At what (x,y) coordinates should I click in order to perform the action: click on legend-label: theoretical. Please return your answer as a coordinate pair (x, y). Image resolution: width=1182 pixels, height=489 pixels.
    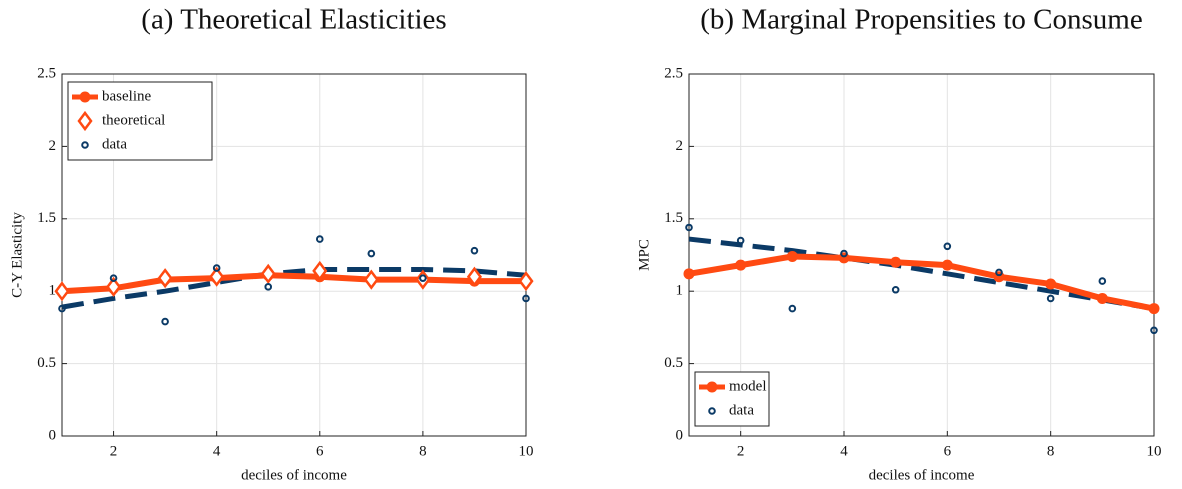
    Looking at the image, I should click on (133, 120).